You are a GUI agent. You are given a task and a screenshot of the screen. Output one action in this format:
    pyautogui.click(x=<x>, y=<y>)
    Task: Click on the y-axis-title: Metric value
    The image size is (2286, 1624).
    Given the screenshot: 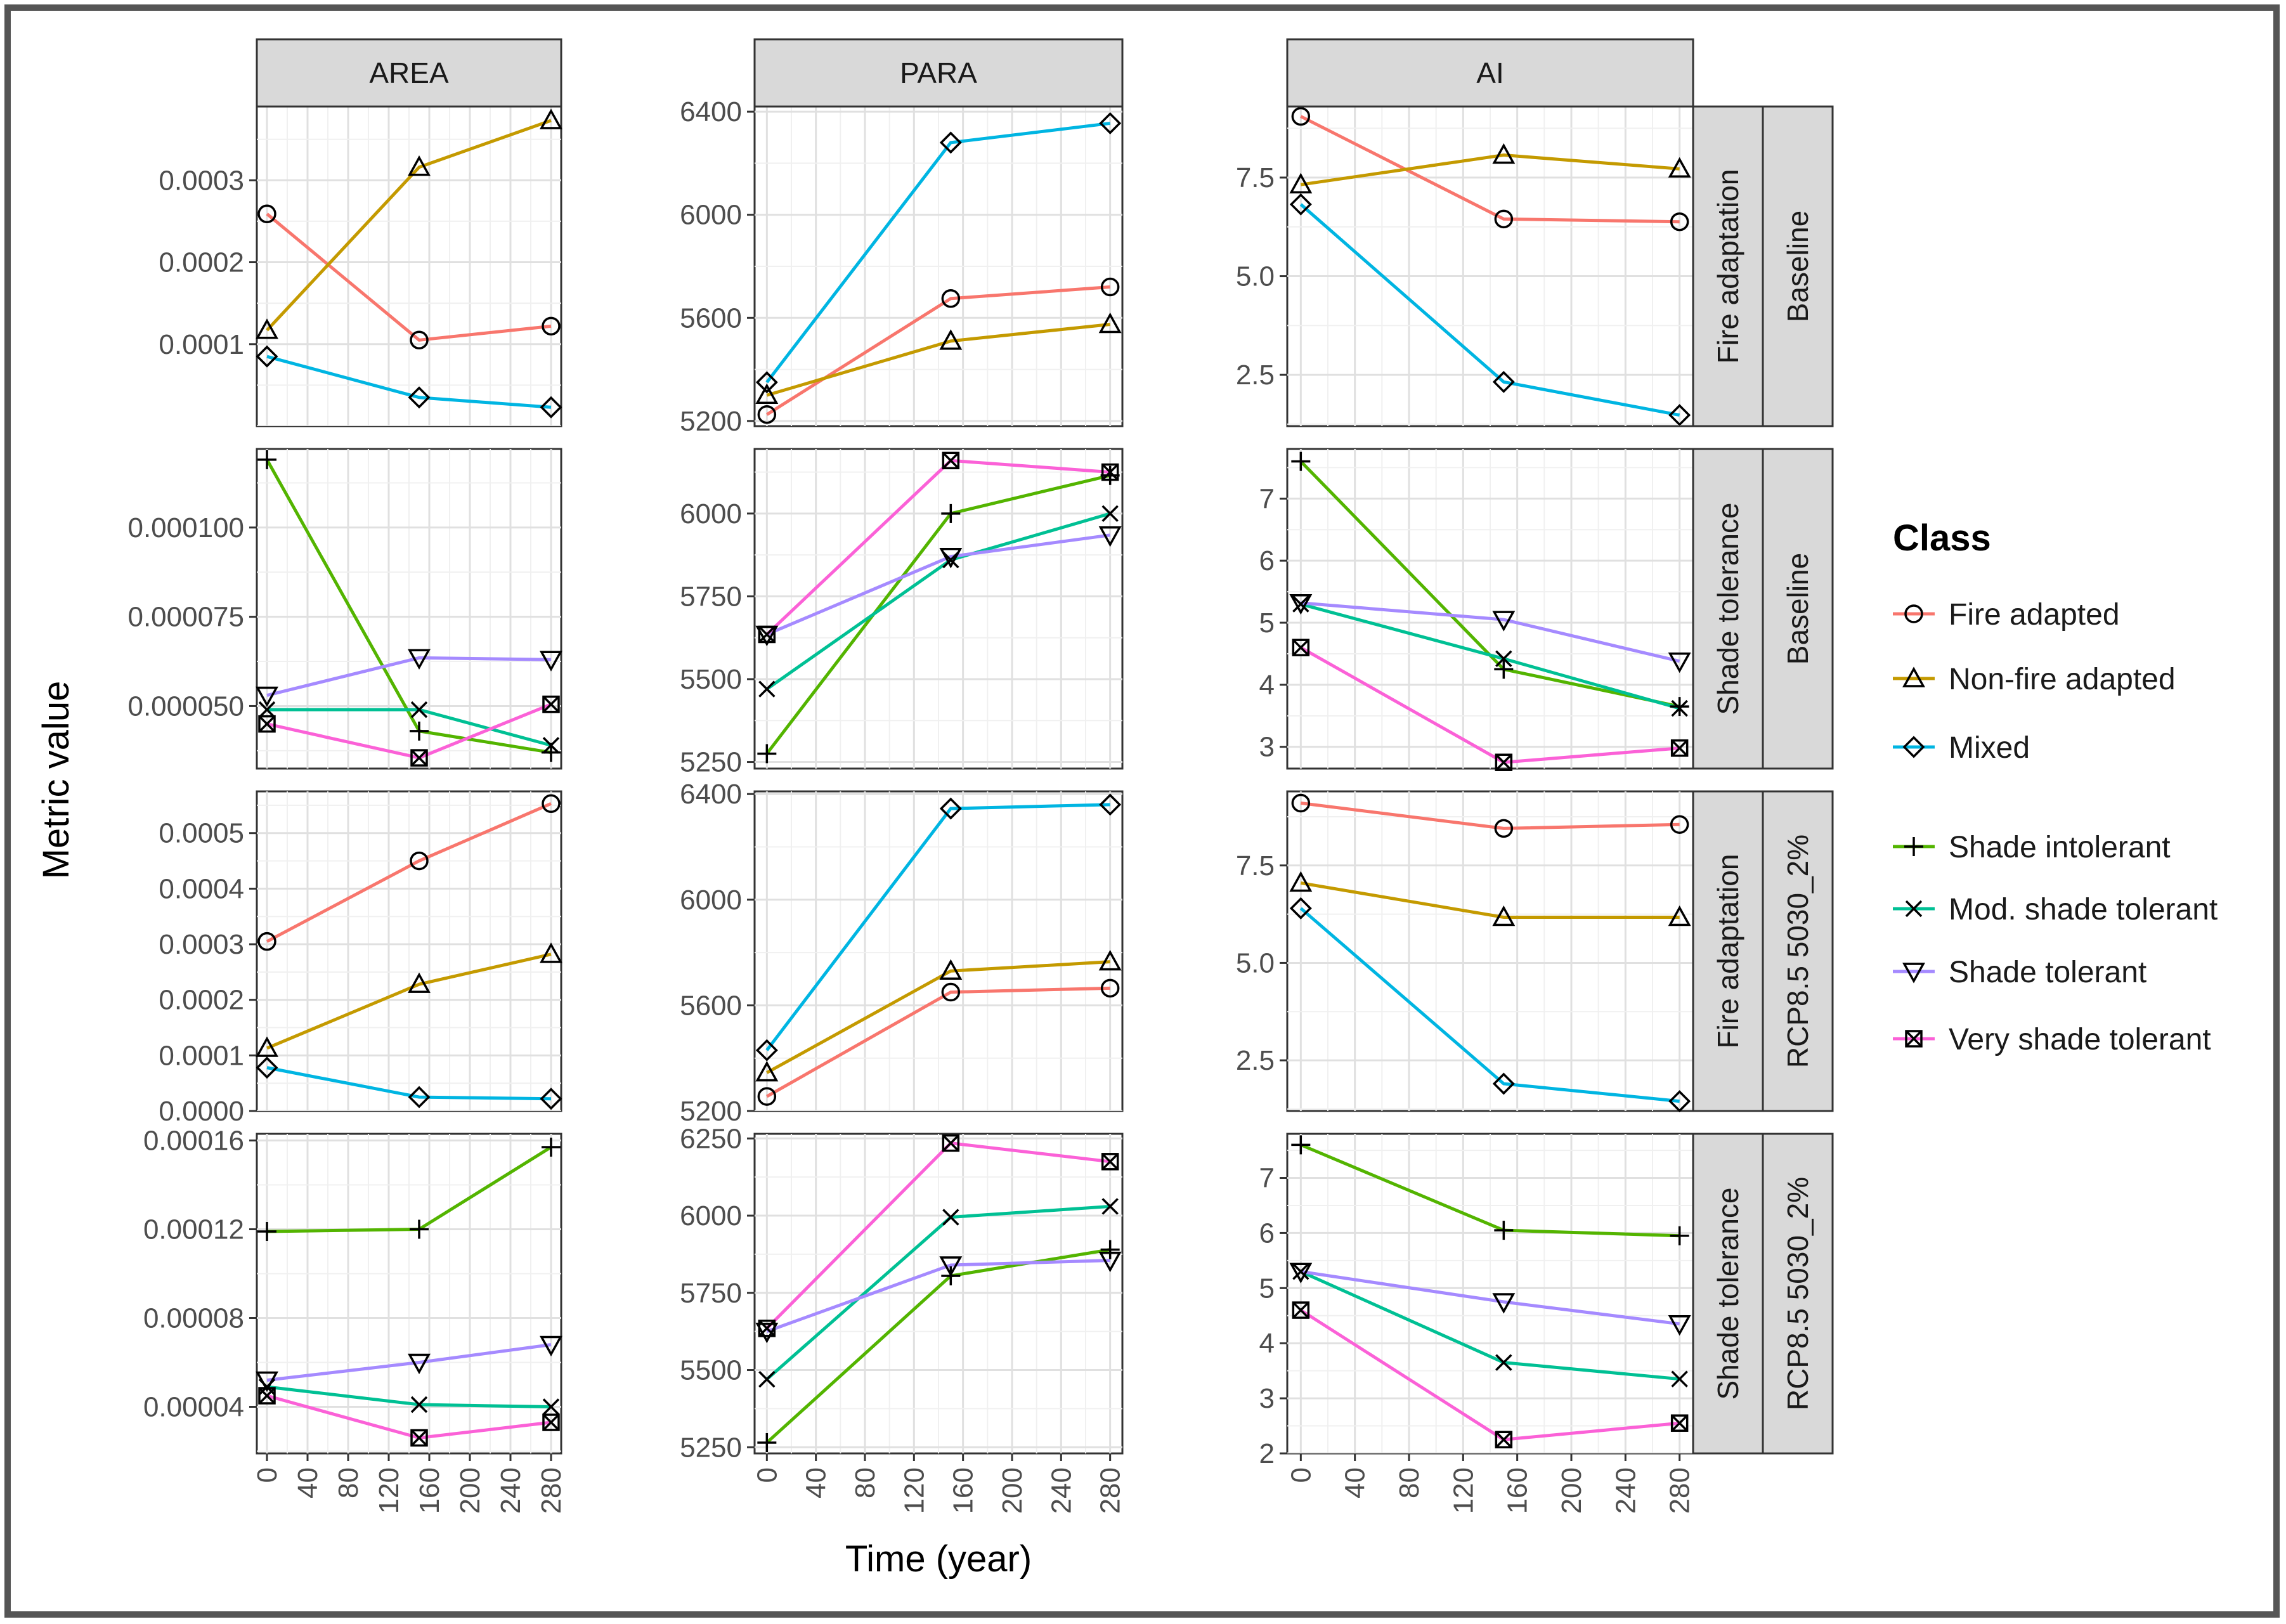 What is the action you would take?
    pyautogui.click(x=56, y=780)
    